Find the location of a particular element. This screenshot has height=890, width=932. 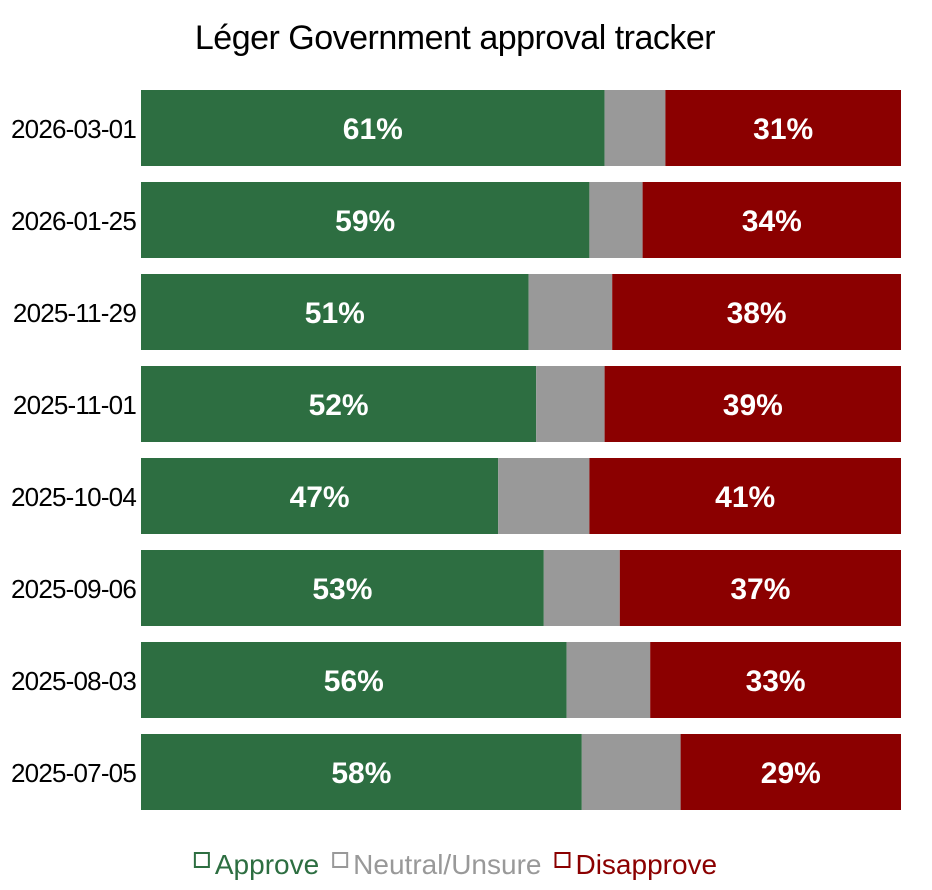

legend-label: Approve is located at coordinates (267, 864).